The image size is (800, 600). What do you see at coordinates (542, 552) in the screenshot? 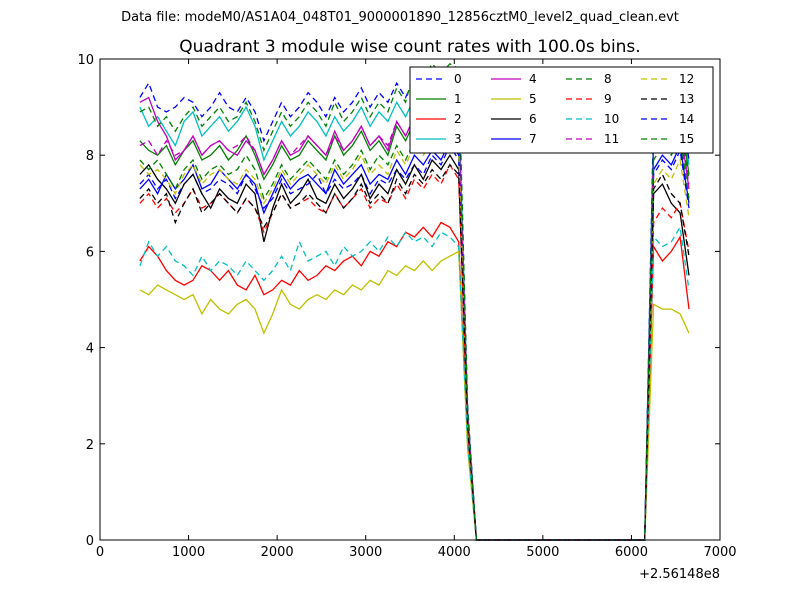
I see `x-tick-label: 5000` at bounding box center [542, 552].